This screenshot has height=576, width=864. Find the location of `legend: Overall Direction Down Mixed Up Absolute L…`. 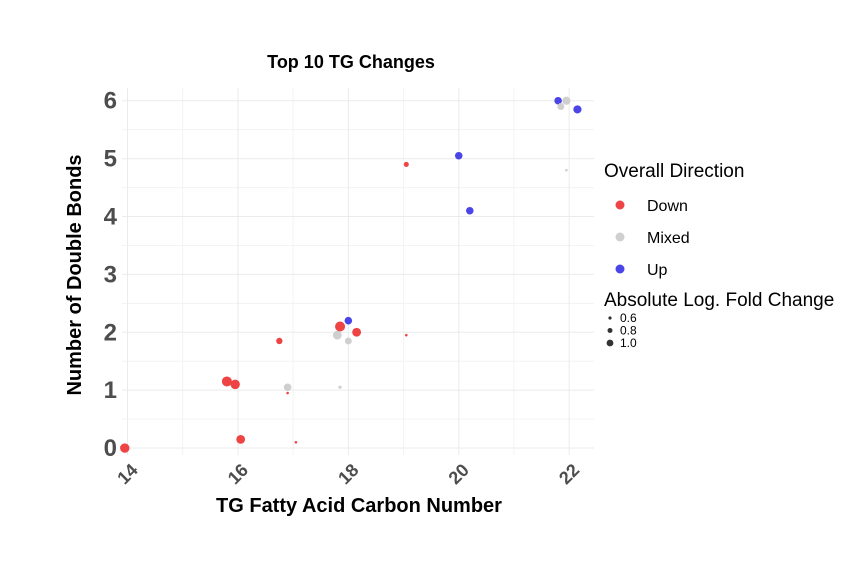

legend: Overall Direction Down Mixed Up Absolute L… is located at coordinates (719, 255).